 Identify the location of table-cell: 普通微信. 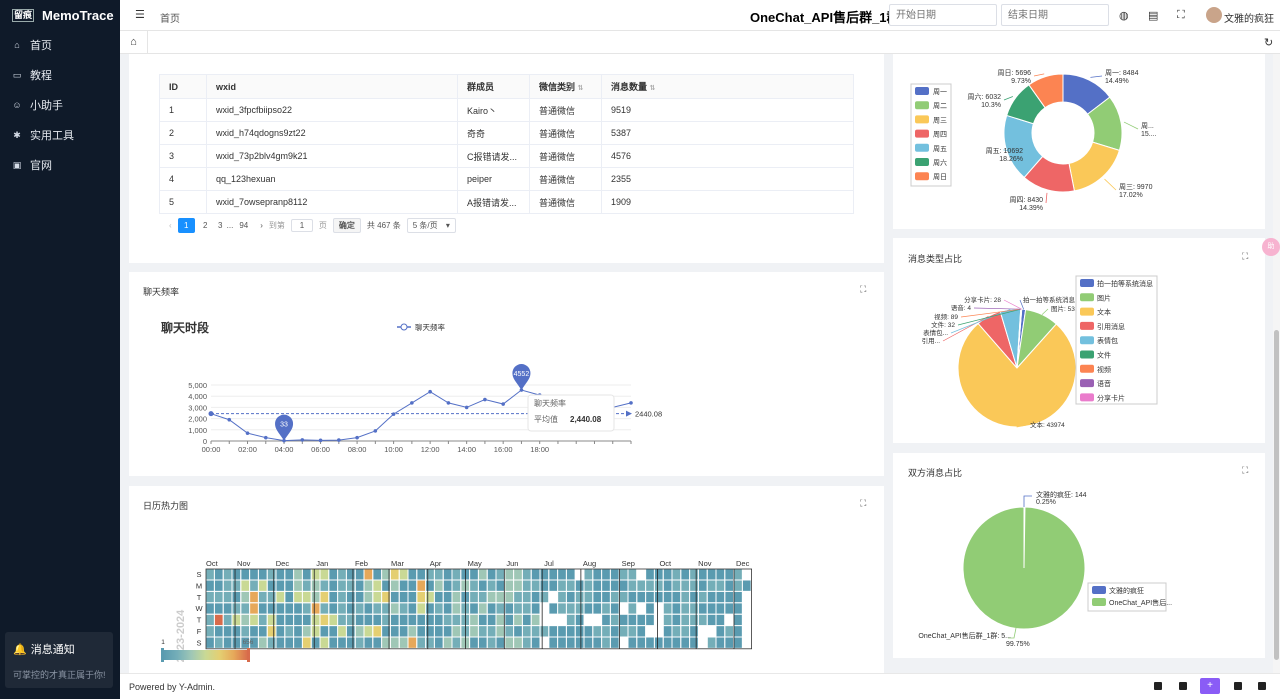
(565, 156).